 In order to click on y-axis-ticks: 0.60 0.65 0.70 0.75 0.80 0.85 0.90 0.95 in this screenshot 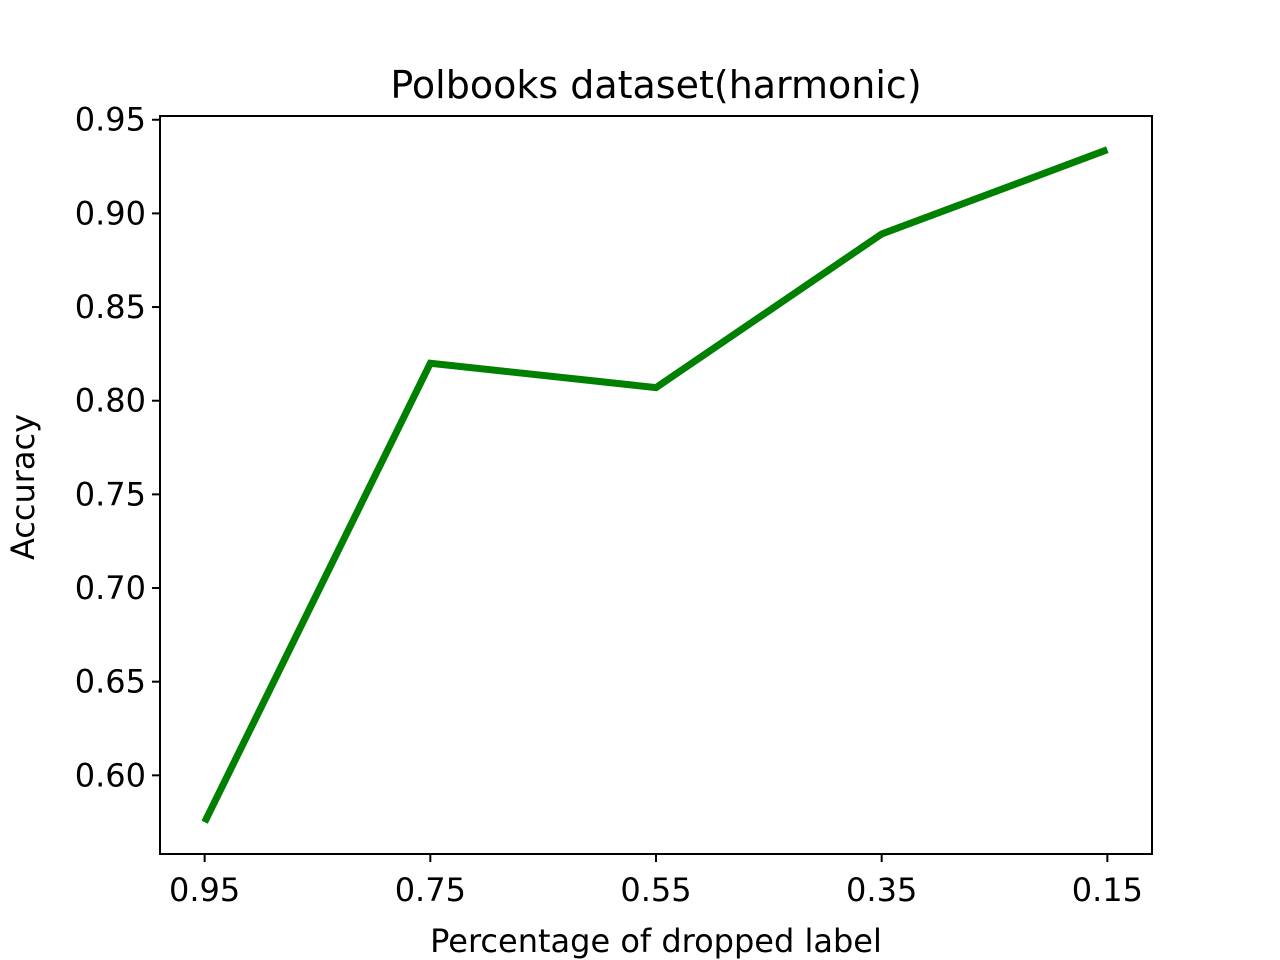, I will do `click(117, 447)`.